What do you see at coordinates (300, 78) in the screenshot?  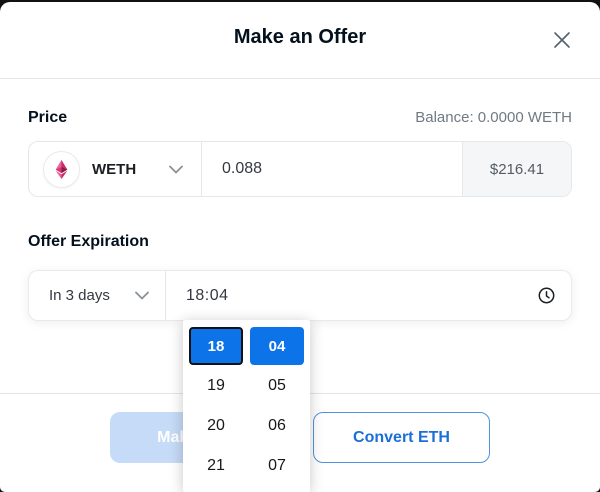 I see `header-divider` at bounding box center [300, 78].